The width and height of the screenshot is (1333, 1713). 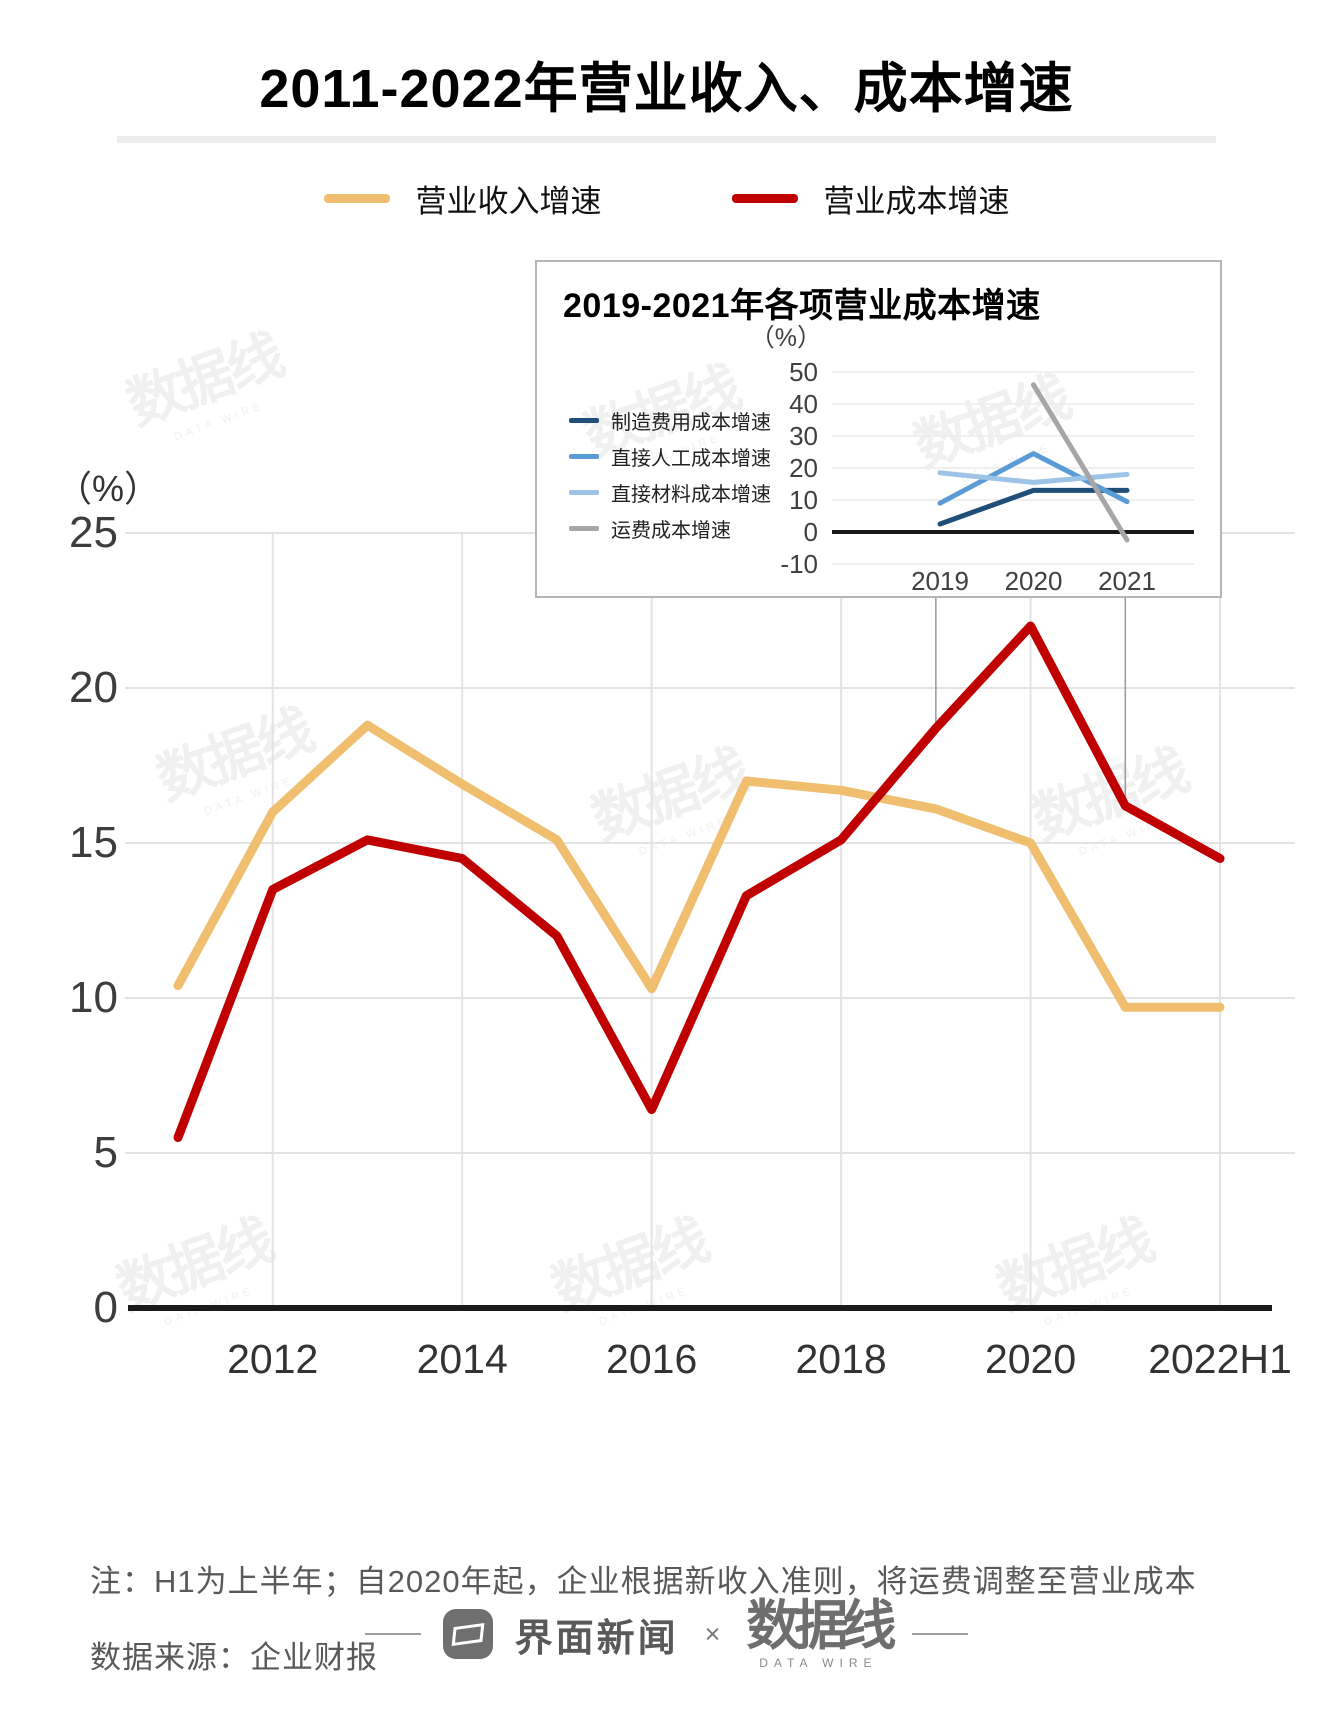 What do you see at coordinates (803, 404) in the screenshot?
I see `inset-y-tick-40: 40` at bounding box center [803, 404].